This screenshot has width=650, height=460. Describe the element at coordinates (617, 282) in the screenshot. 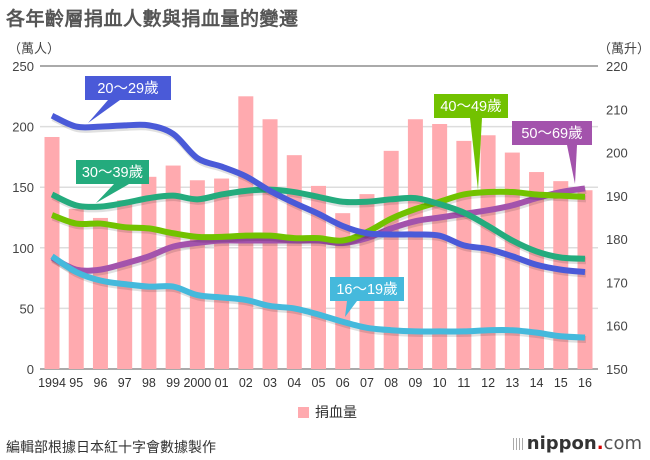

I see `right-tick-label: 170` at that location.